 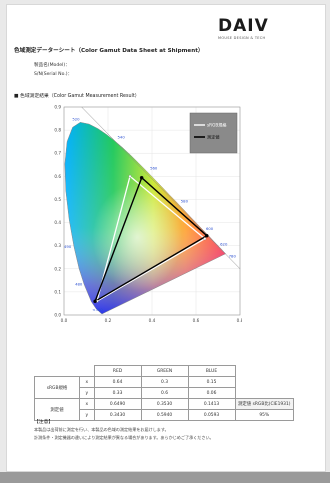 What do you see at coordinates (57, 130) in the screenshot?
I see `y-tick-label: 0.8` at bounding box center [57, 130].